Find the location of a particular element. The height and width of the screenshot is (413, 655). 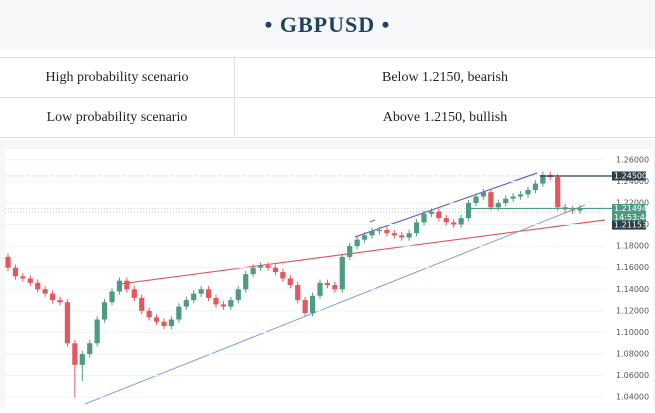

cell: Below 1.2150, bearish is located at coordinates (445, 78).